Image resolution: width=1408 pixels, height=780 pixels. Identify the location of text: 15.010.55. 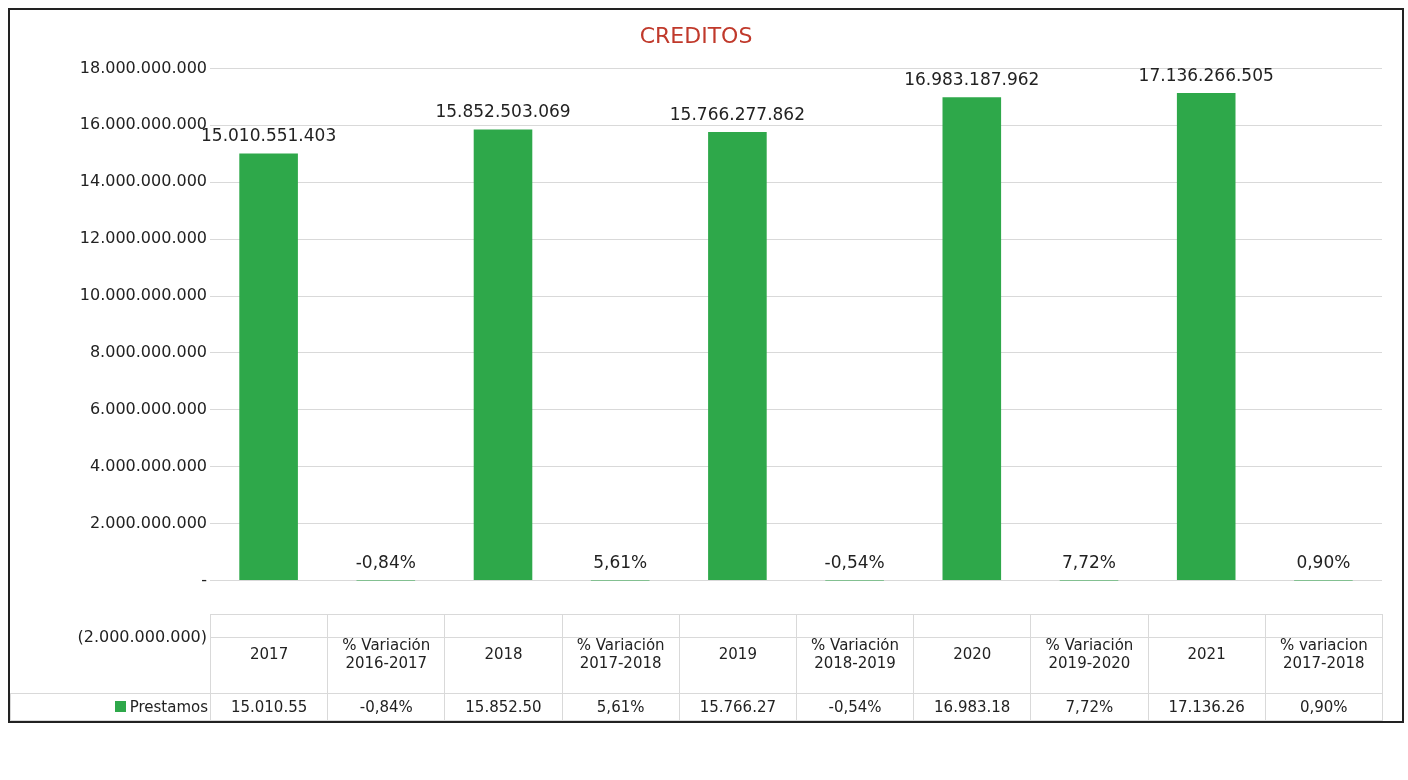
(269, 707).